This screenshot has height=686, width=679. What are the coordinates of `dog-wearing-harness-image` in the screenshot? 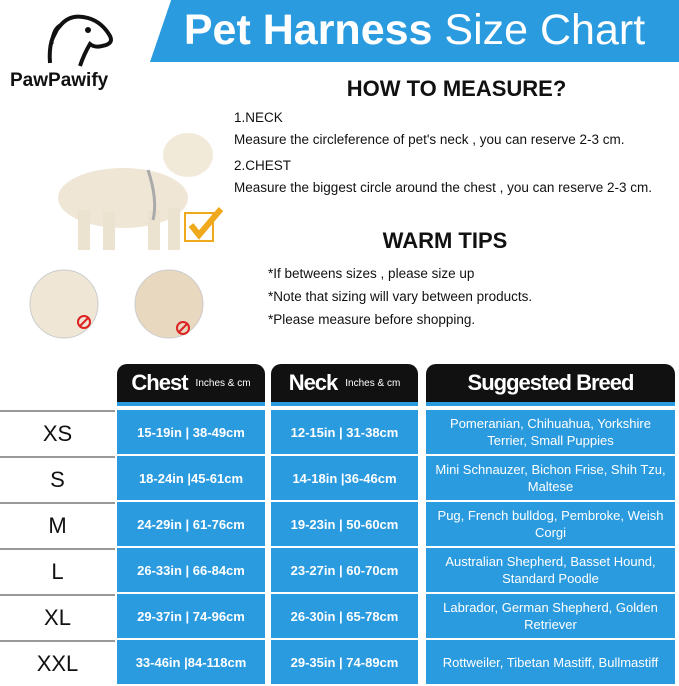 It's located at (135, 191).